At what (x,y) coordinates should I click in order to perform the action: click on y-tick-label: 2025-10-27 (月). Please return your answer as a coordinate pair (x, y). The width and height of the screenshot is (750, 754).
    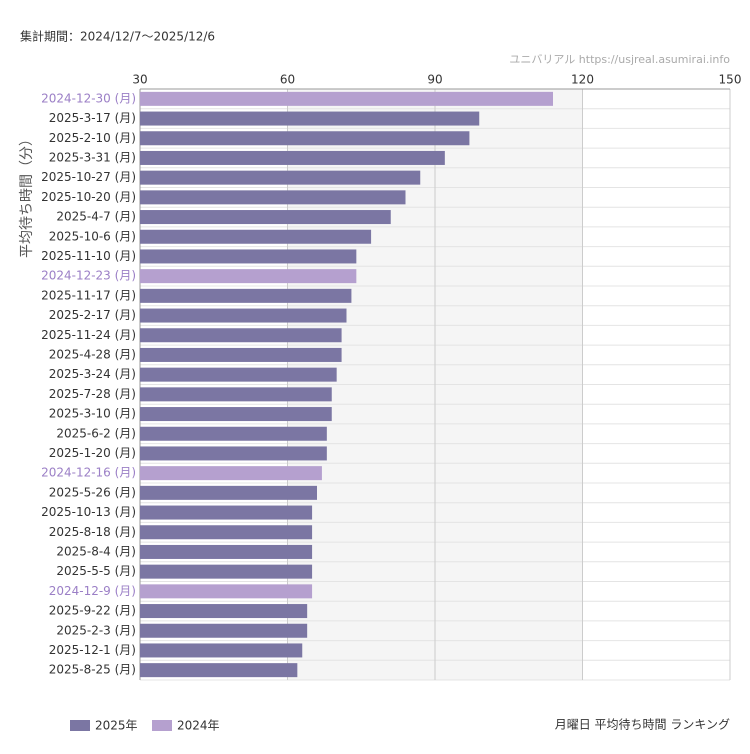
    Looking at the image, I should click on (88, 177).